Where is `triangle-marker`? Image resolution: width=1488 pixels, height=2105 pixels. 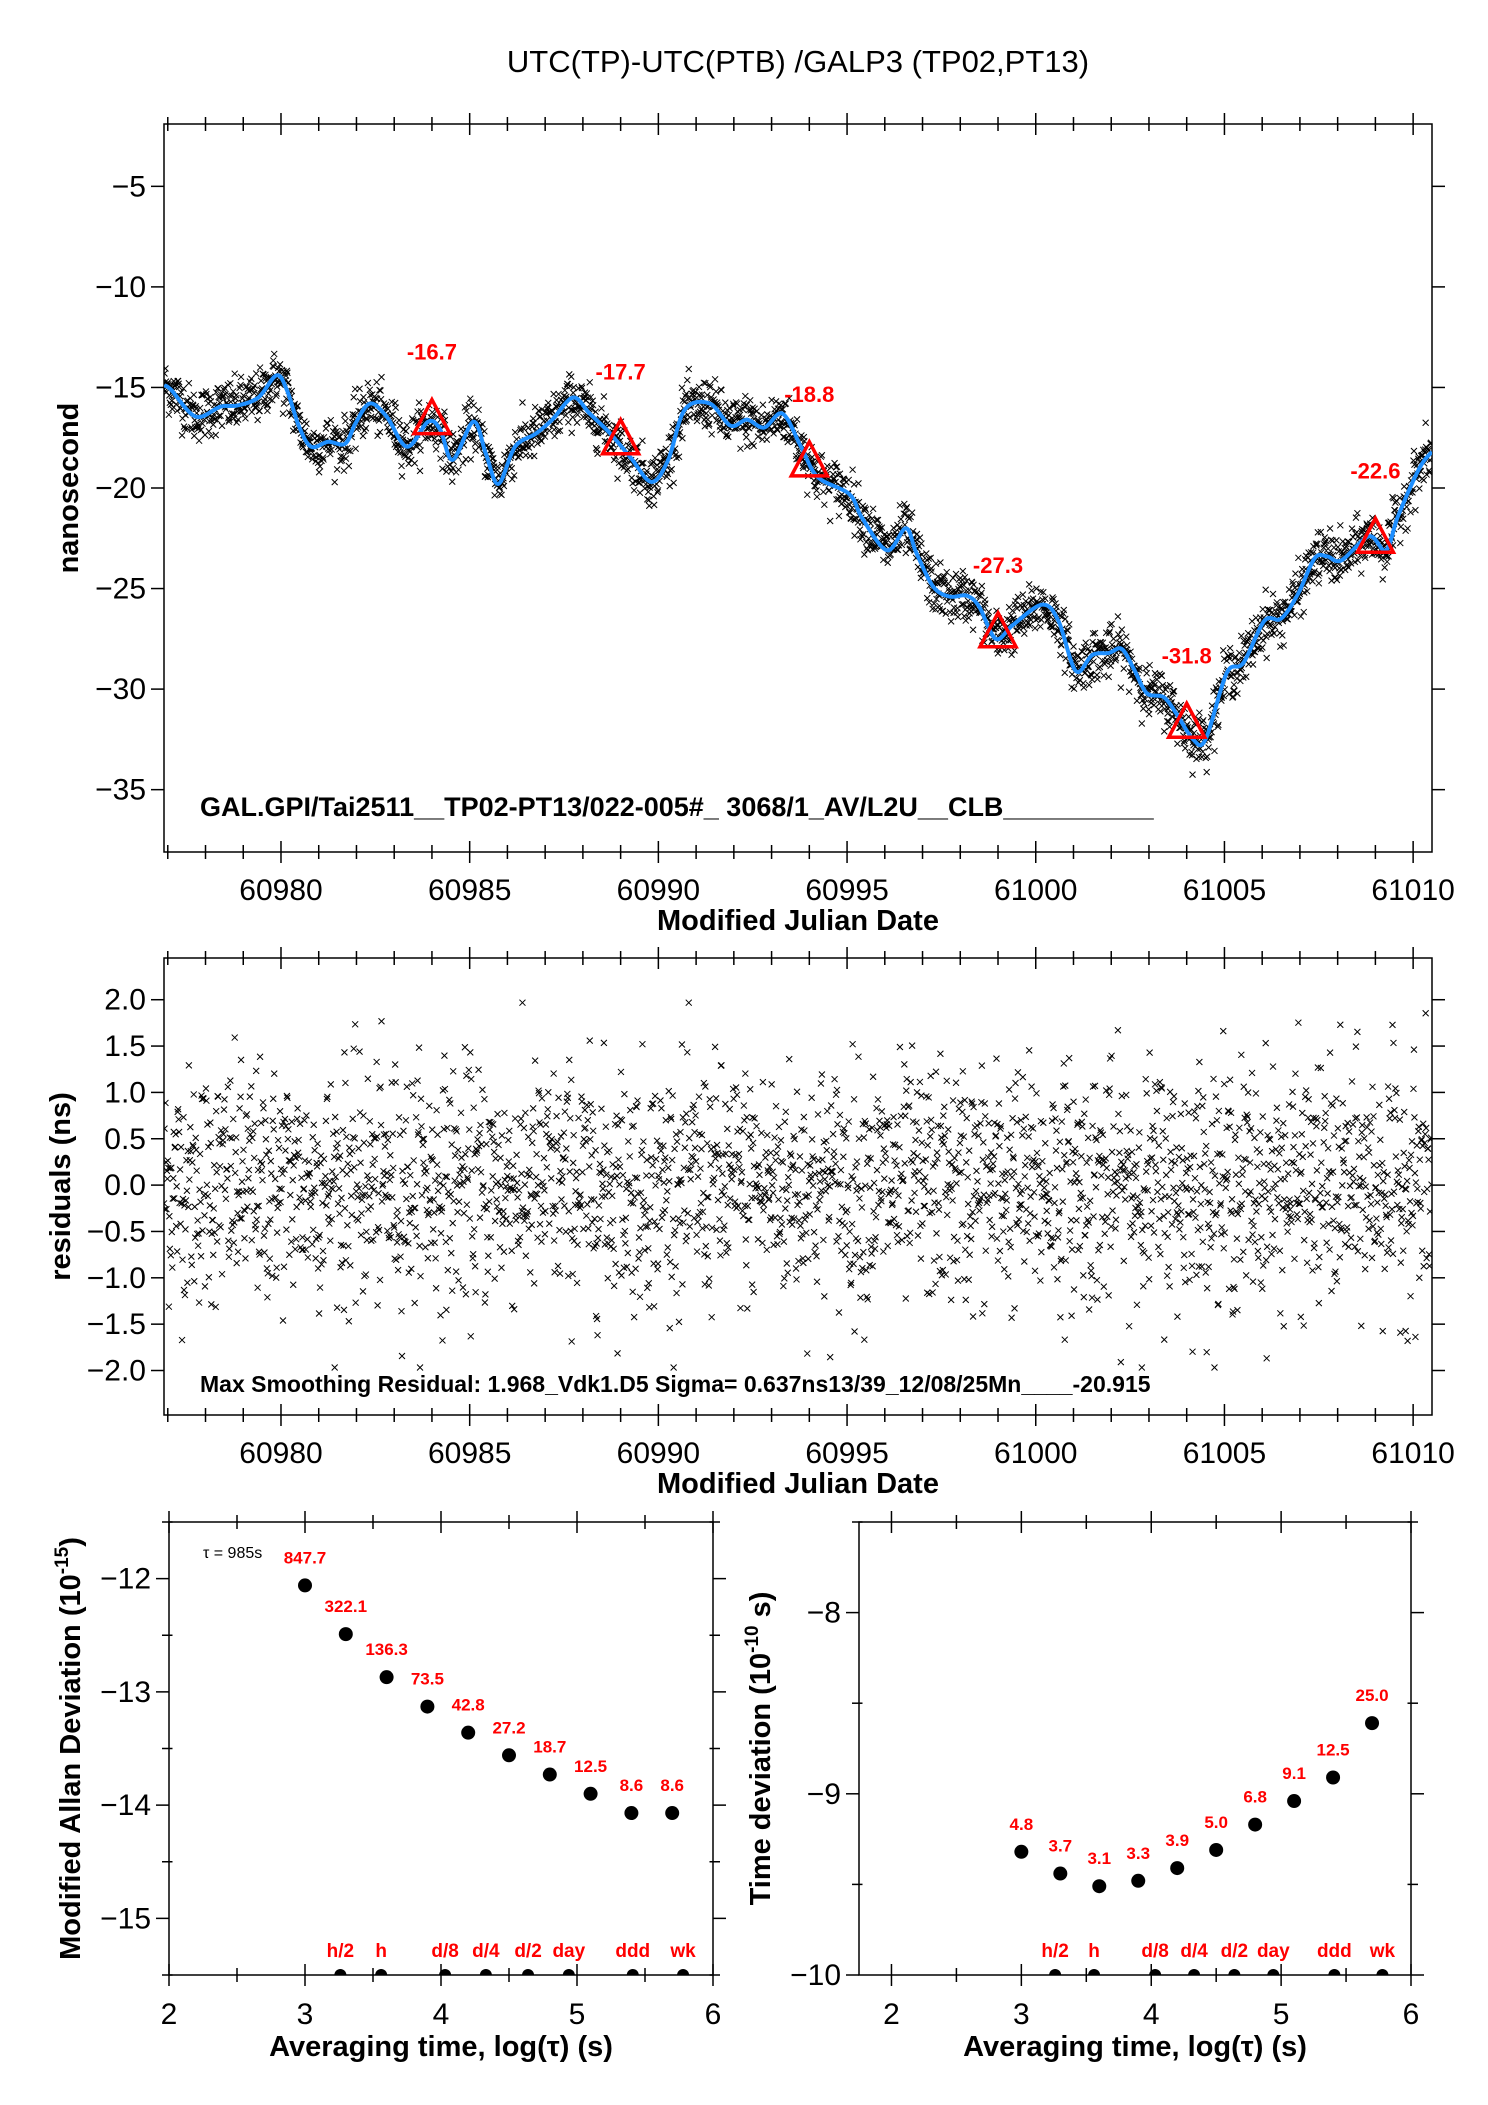 triangle-marker is located at coordinates (1375, 534).